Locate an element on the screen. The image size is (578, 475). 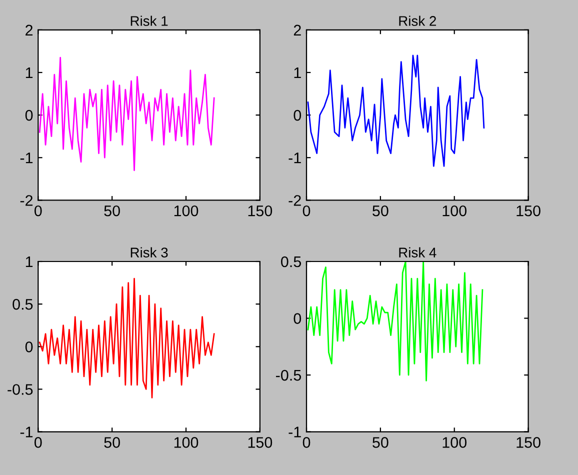
chart-title: Risk 2 is located at coordinates (417, 21).